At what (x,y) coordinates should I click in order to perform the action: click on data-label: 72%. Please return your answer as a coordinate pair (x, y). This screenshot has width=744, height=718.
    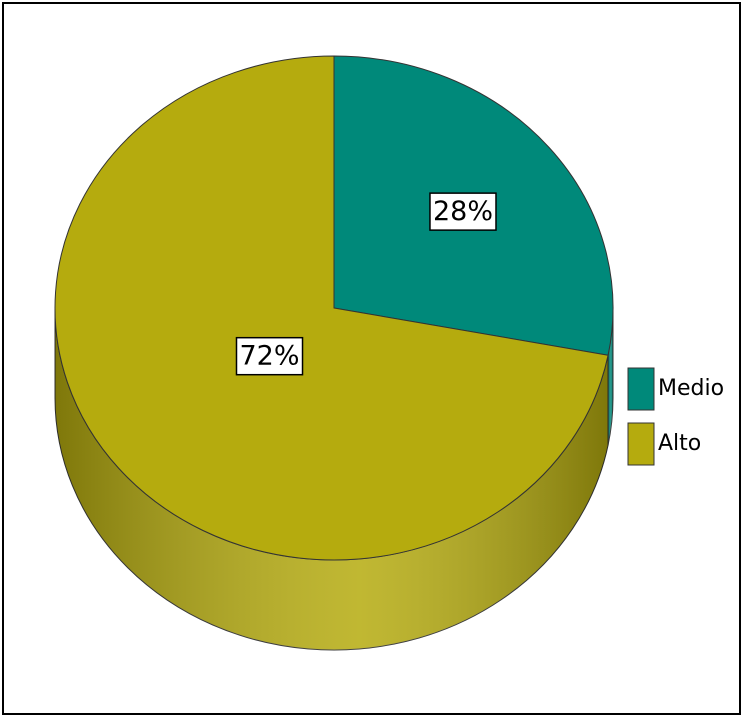
    Looking at the image, I should click on (270, 356).